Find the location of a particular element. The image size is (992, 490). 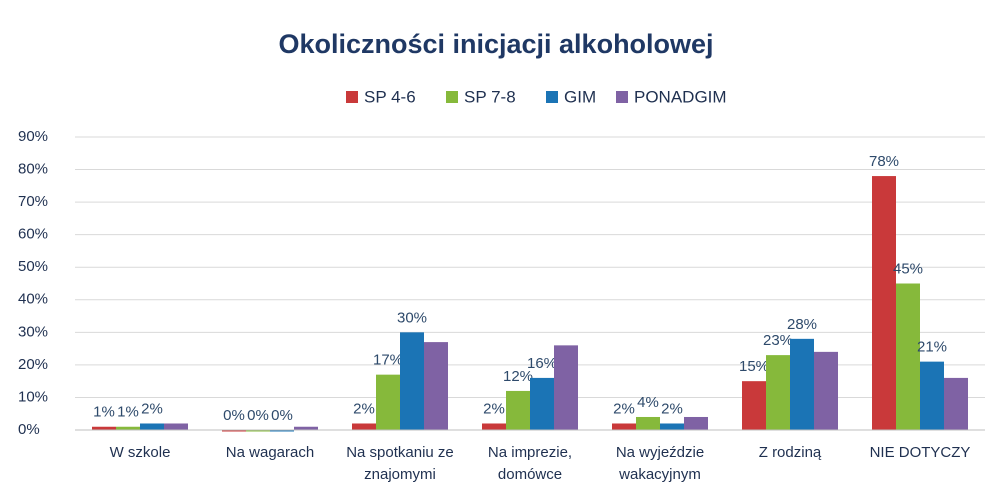

legend-label: PONADGIM is located at coordinates (680, 96).